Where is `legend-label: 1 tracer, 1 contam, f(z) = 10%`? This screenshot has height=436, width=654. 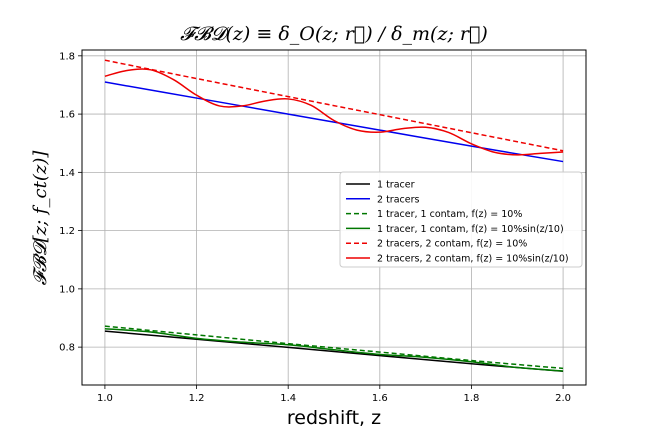 legend-label: 1 tracer, 1 contam, f(z) = 10% is located at coordinates (449, 214).